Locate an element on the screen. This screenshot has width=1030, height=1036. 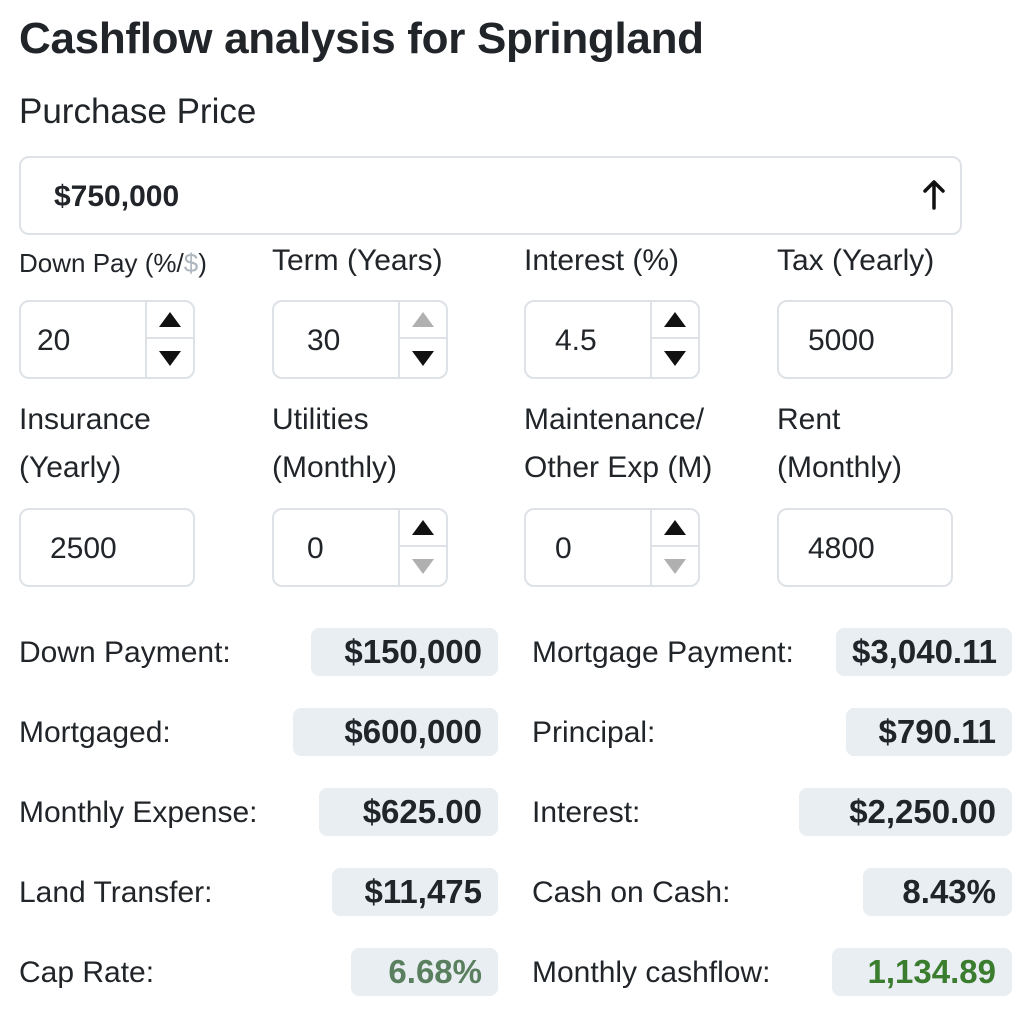
term-input: 30 is located at coordinates (360, 339).